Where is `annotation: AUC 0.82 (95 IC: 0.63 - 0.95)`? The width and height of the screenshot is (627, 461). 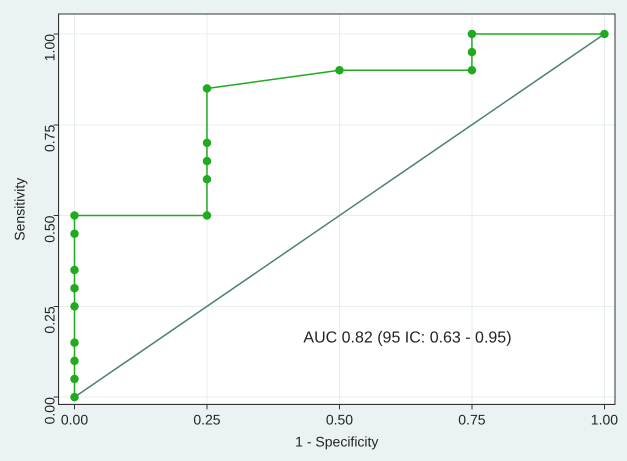 annotation: AUC 0.82 (95 IC: 0.63 - 0.95) is located at coordinates (407, 337).